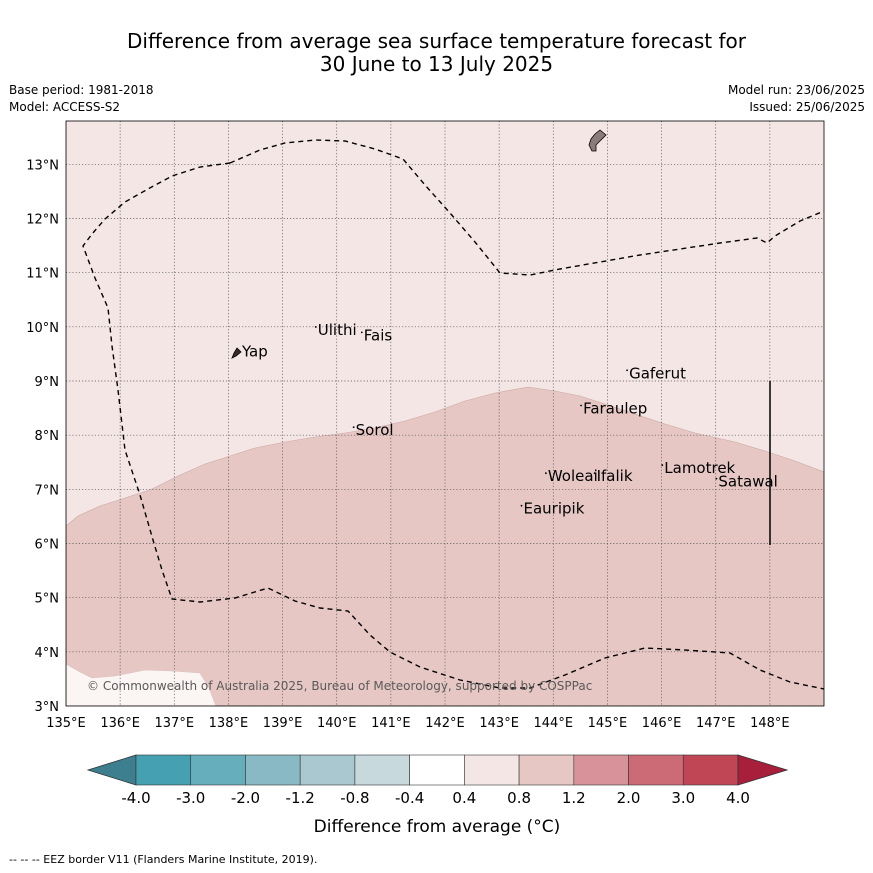 The width and height of the screenshot is (873, 873). What do you see at coordinates (807, 107) in the screenshot?
I see `issued-text: Issued: 25/06/2025` at bounding box center [807, 107].